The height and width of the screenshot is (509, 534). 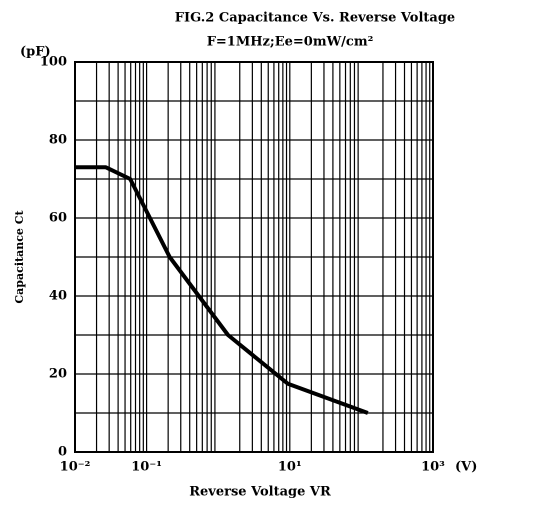 I want to click on y-tick-label: 40, so click(x=58, y=296).